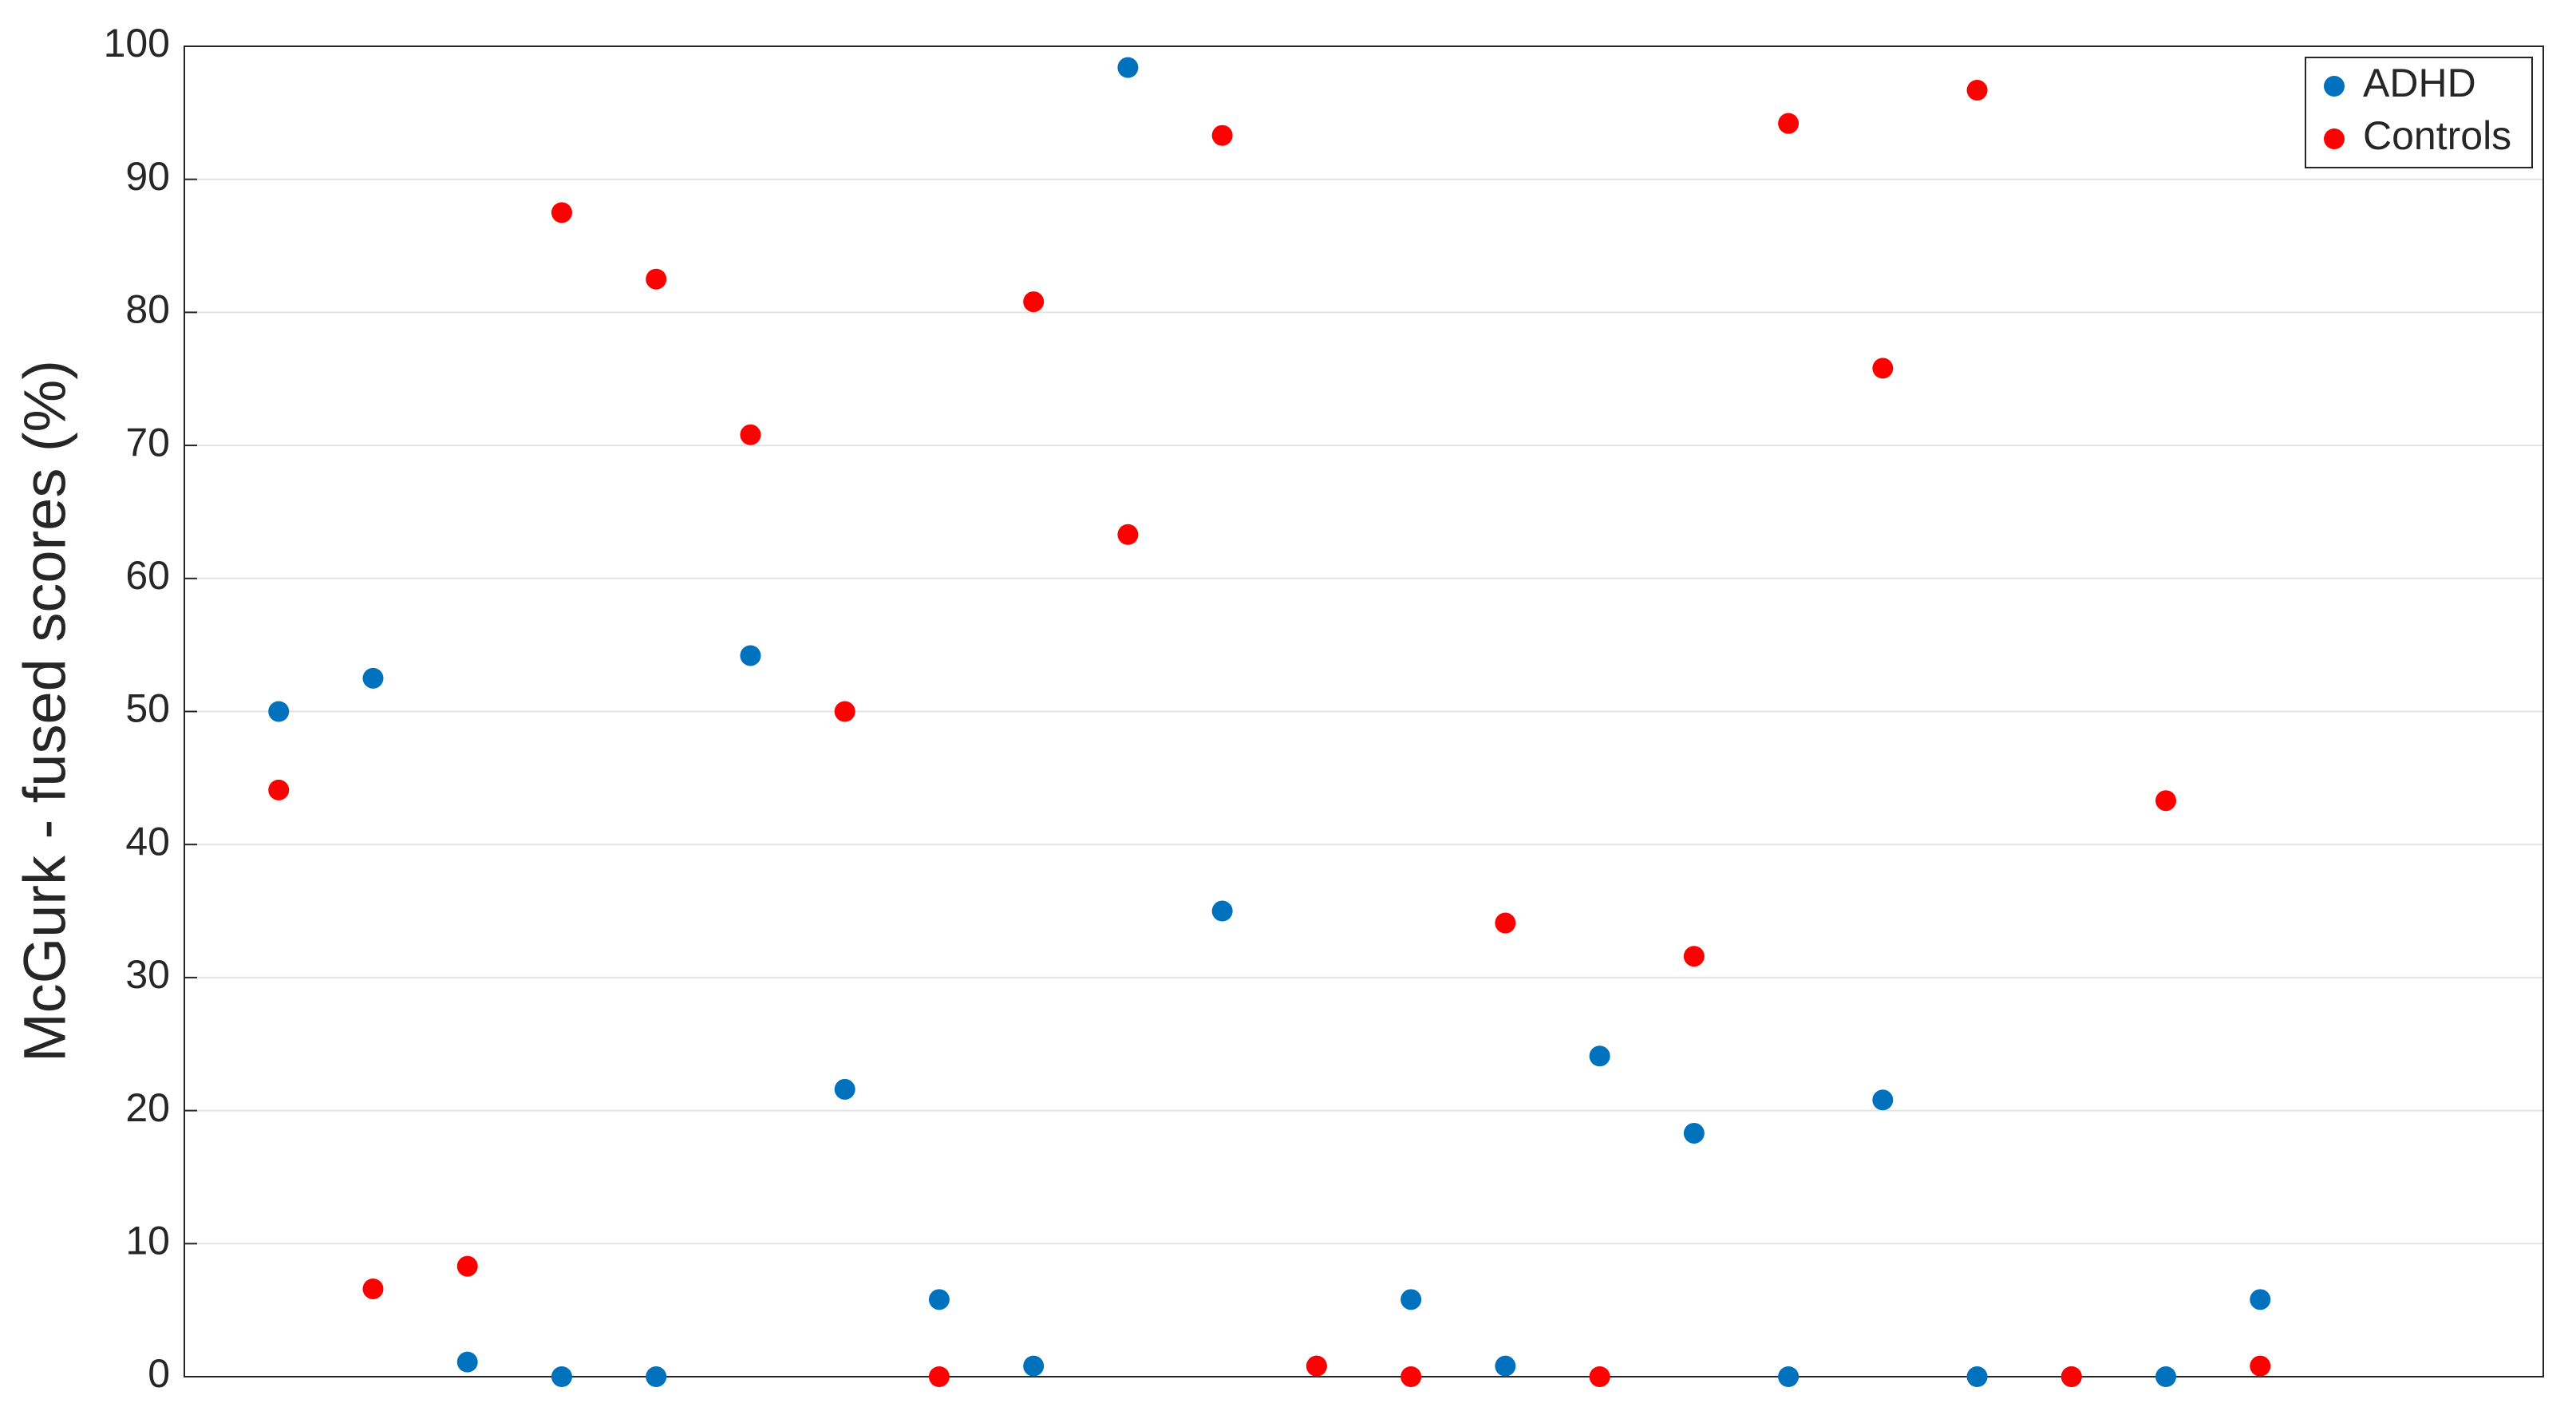 This screenshot has width=2576, height=1411. What do you see at coordinates (45, 711) in the screenshot?
I see `y-axis-label: McGurk - fused scores (%)` at bounding box center [45, 711].